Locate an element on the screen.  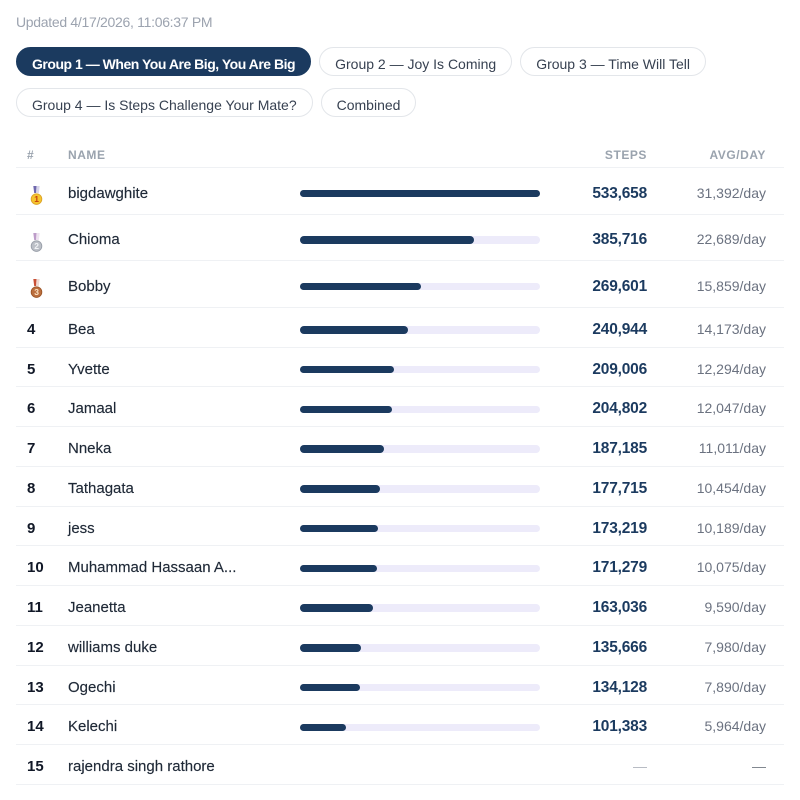
svg-text: 3 is located at coordinates (36, 293).